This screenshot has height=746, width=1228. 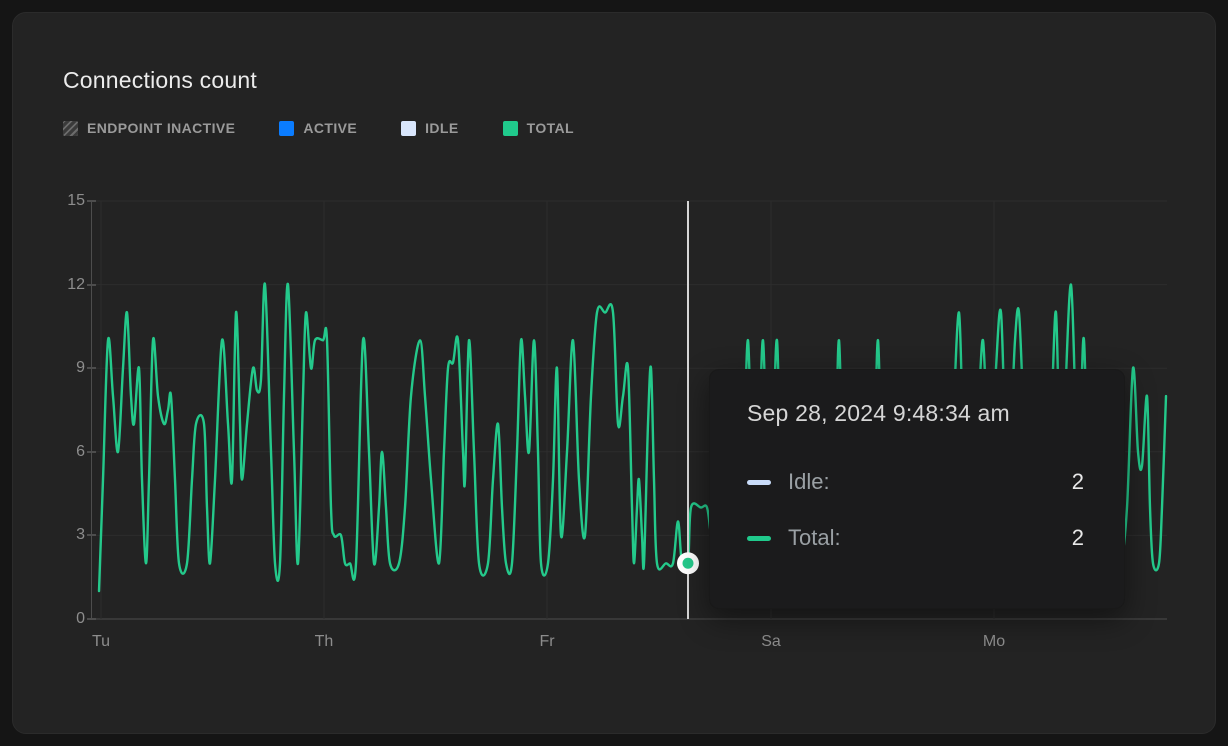 What do you see at coordinates (287, 128) in the screenshot?
I see `active-swatch-icon` at bounding box center [287, 128].